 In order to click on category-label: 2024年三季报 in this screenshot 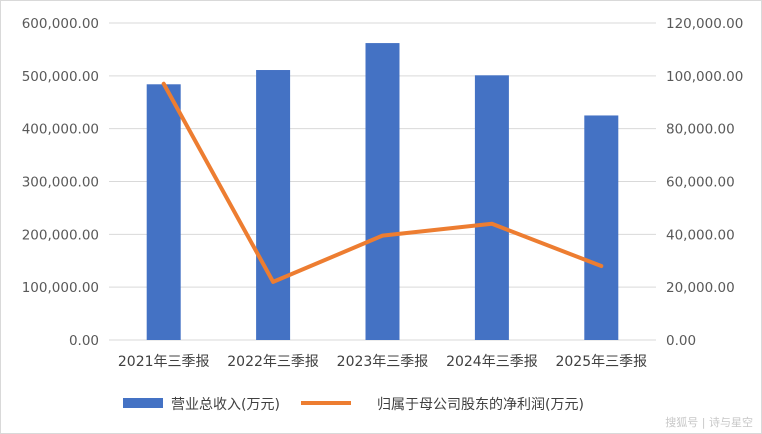, I will do `click(492, 362)`.